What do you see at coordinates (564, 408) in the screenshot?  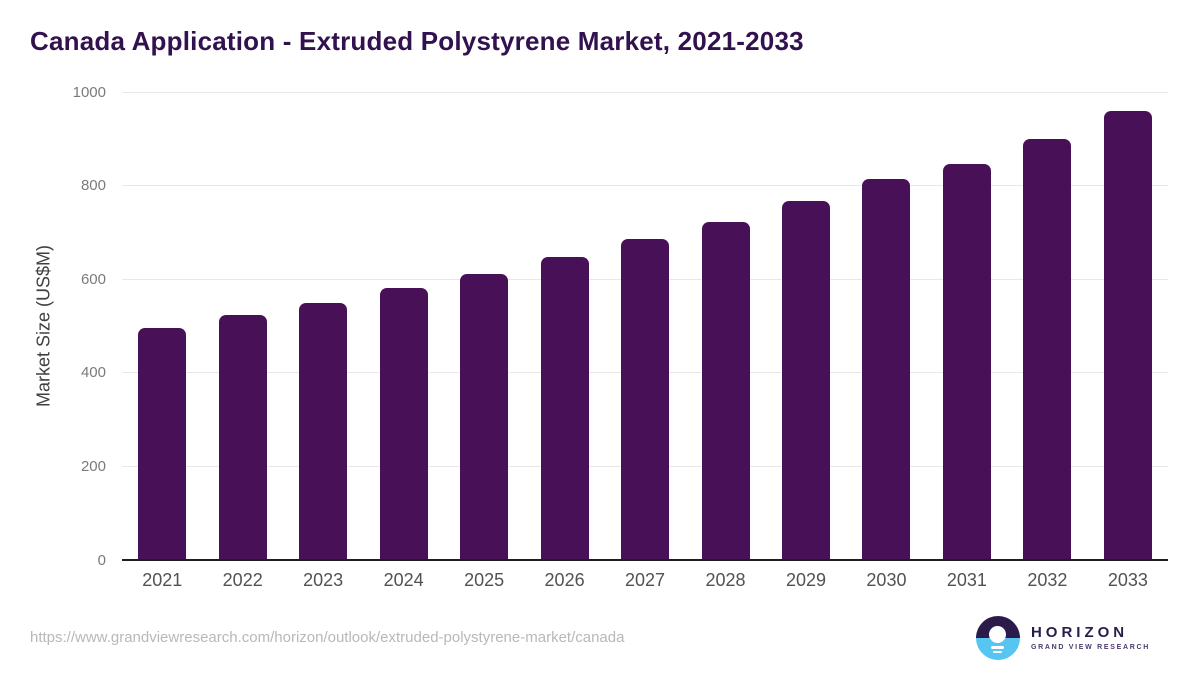 I see `bar-2026` at bounding box center [564, 408].